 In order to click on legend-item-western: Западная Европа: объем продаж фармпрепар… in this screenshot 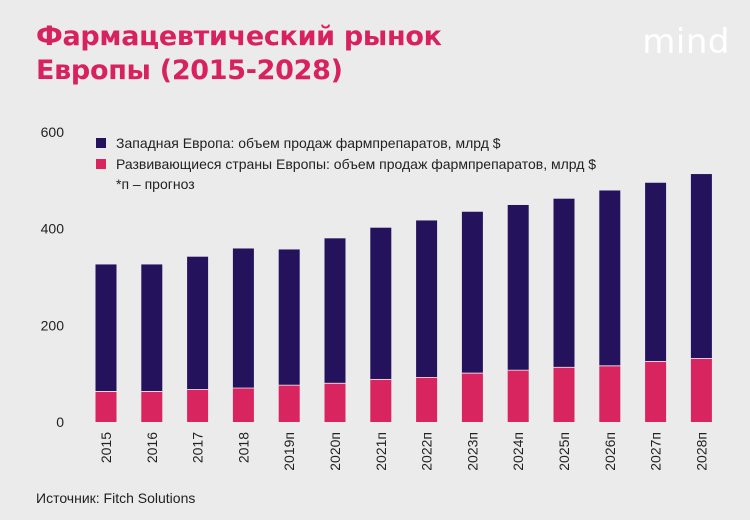, I will do `click(346, 142)`.